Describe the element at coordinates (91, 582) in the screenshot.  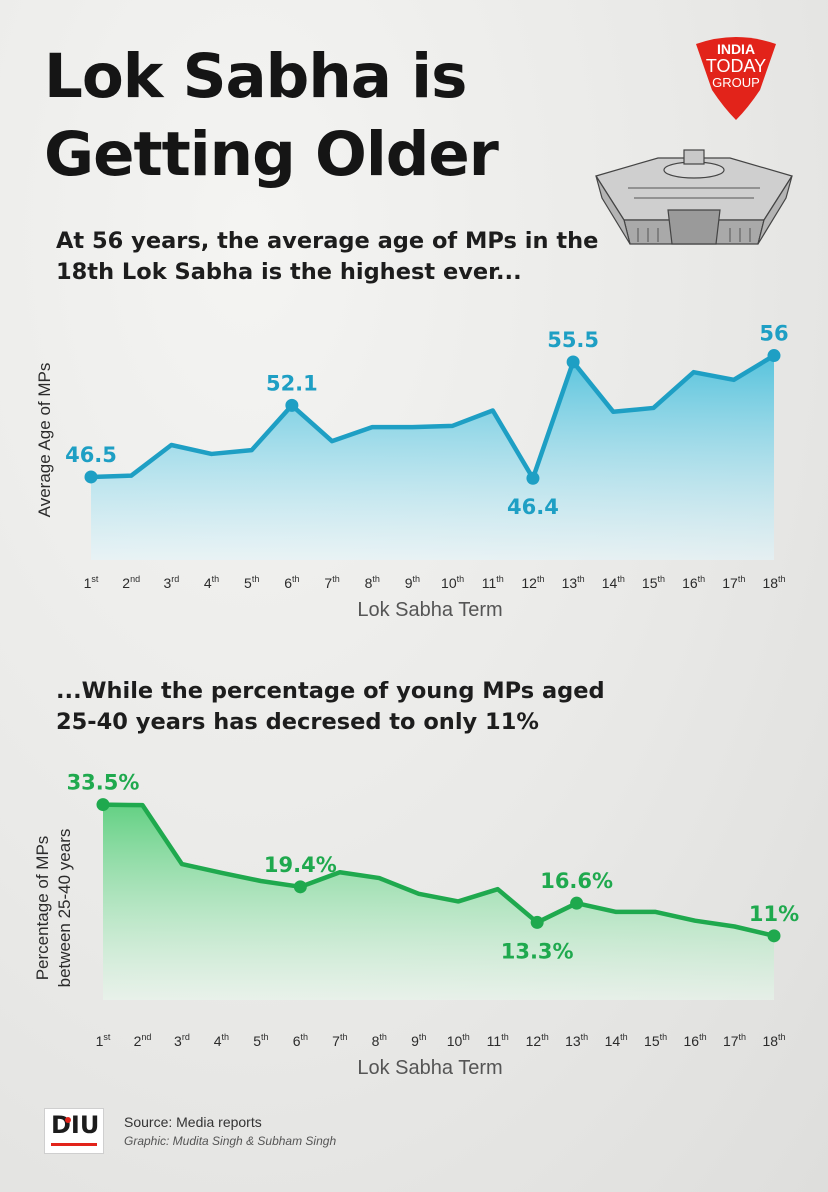
I see `age-x-tick-1: 1st` at that location.